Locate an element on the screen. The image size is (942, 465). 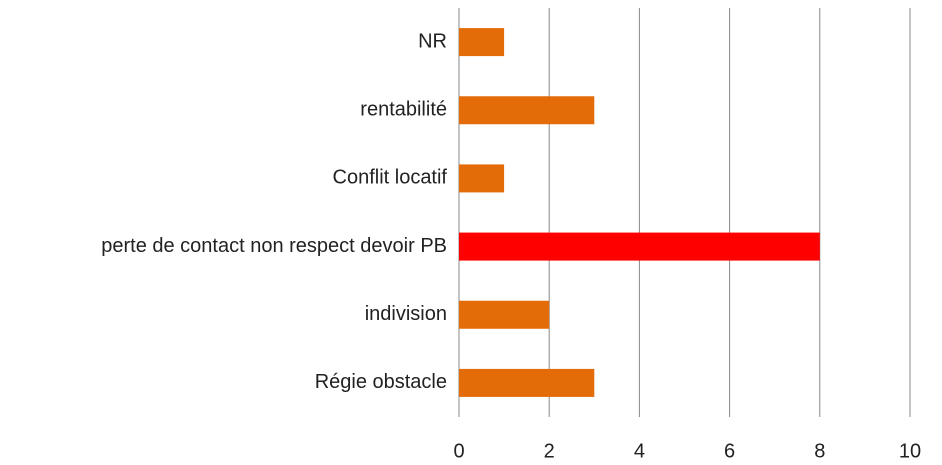
x-tick-label: 6 is located at coordinates (729, 451).